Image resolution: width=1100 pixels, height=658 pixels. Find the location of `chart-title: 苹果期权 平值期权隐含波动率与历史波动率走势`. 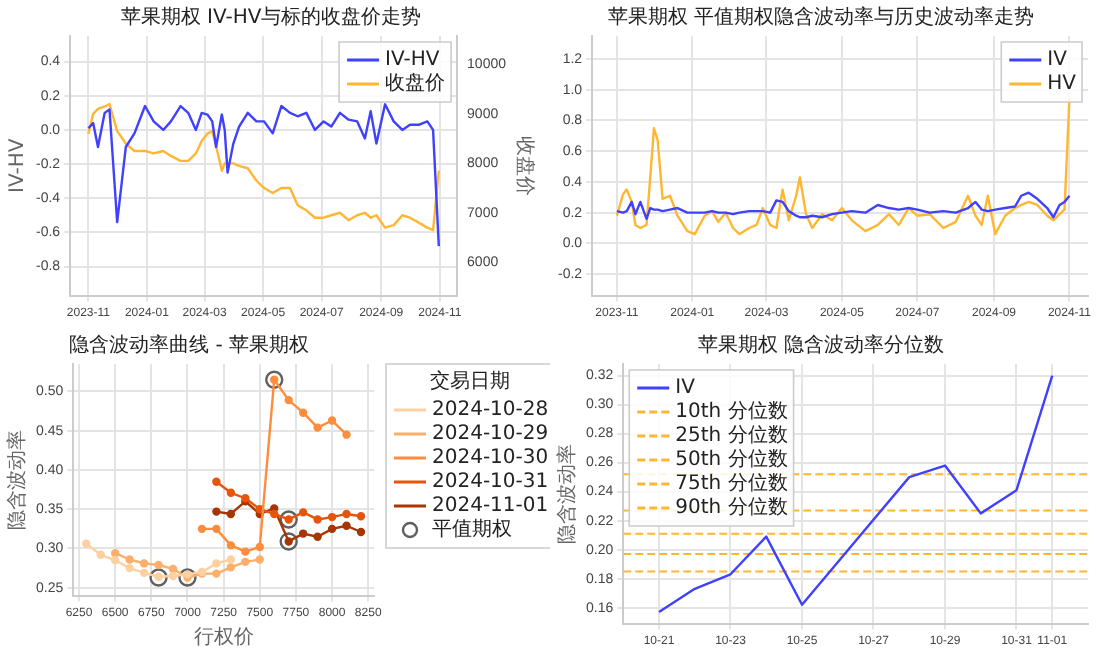

chart-title: 苹果期权 平值期权隐含波动率与历史波动率走势 is located at coordinates (821, 17).